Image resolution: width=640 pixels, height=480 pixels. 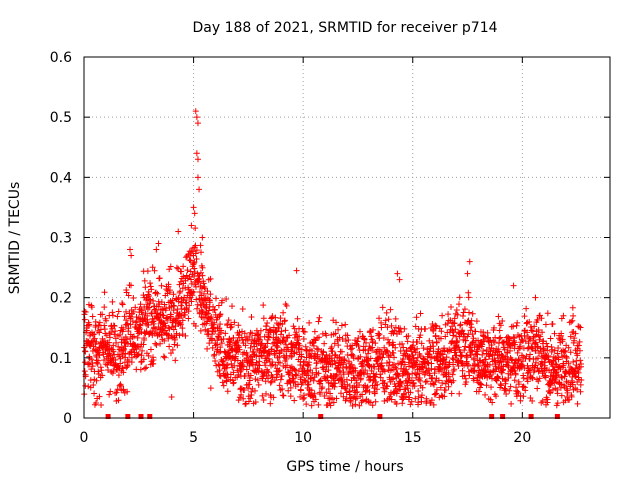 What do you see at coordinates (61, 299) in the screenshot?
I see `y-tick-label: 0.2` at bounding box center [61, 299].